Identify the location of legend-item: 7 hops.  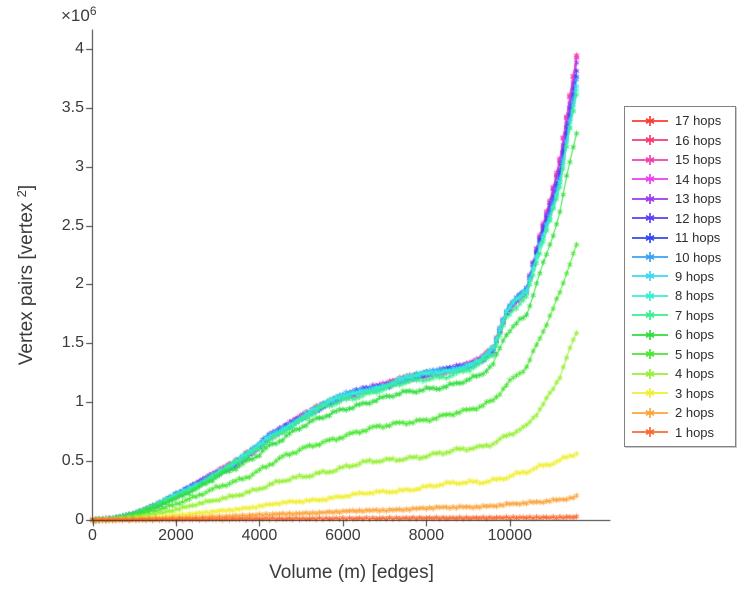
(680, 315).